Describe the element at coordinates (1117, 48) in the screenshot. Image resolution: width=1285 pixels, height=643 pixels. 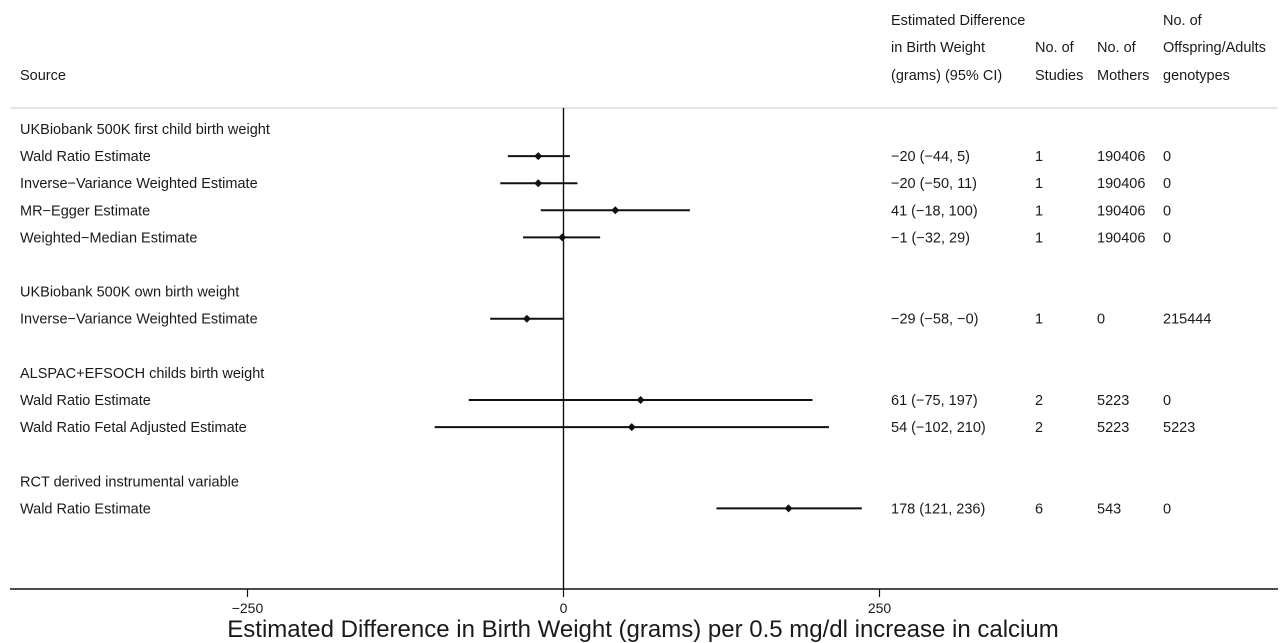
I see `header-mothers-line-1: No. of` at that location.